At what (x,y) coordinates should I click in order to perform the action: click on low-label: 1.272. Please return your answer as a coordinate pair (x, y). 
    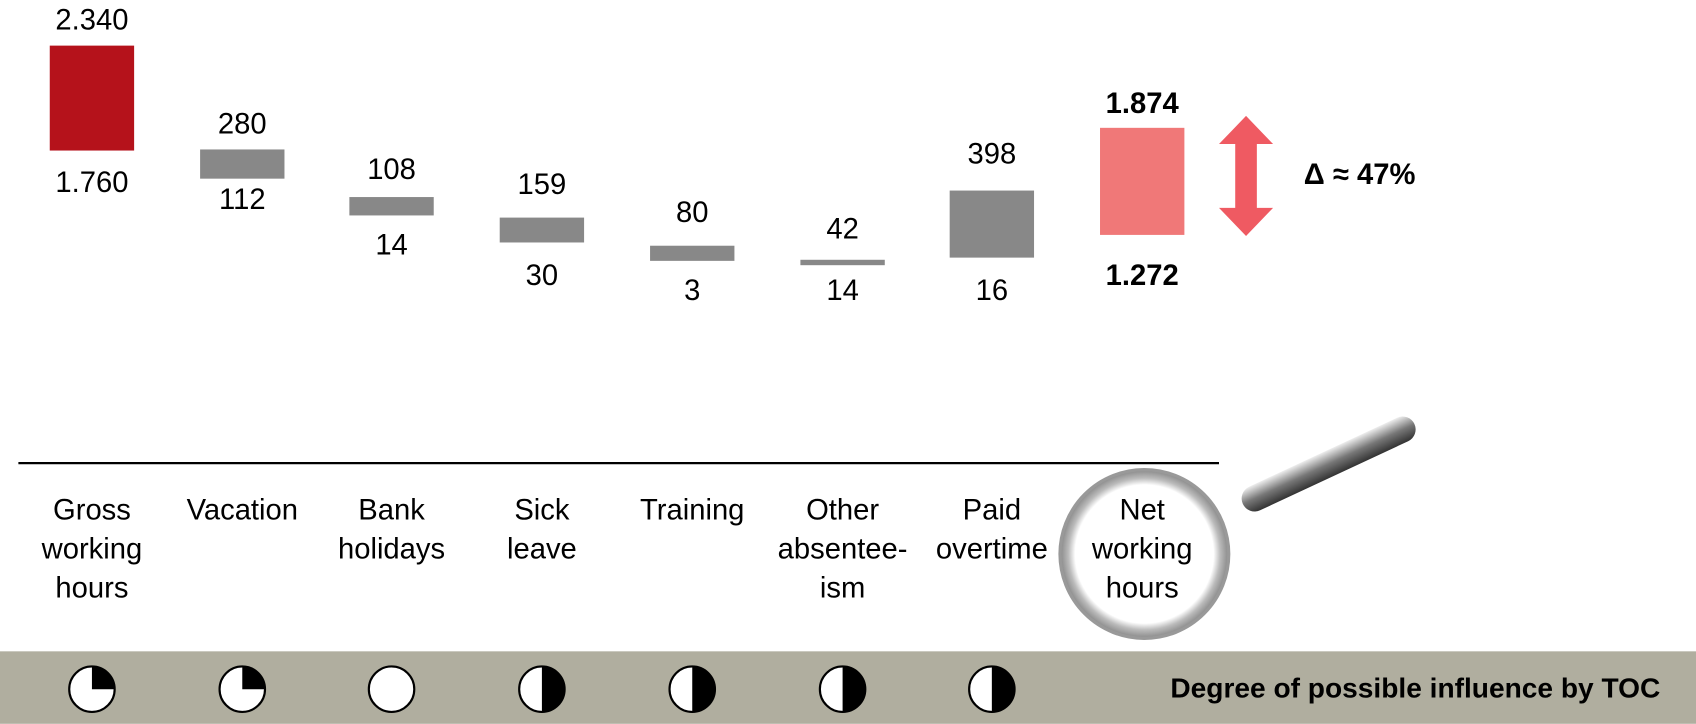
    Looking at the image, I should click on (1142, 276).